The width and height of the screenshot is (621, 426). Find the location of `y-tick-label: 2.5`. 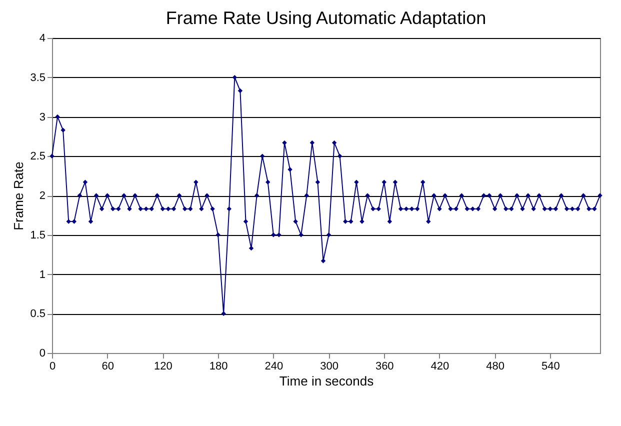

y-tick-label: 2.5 is located at coordinates (38, 156).